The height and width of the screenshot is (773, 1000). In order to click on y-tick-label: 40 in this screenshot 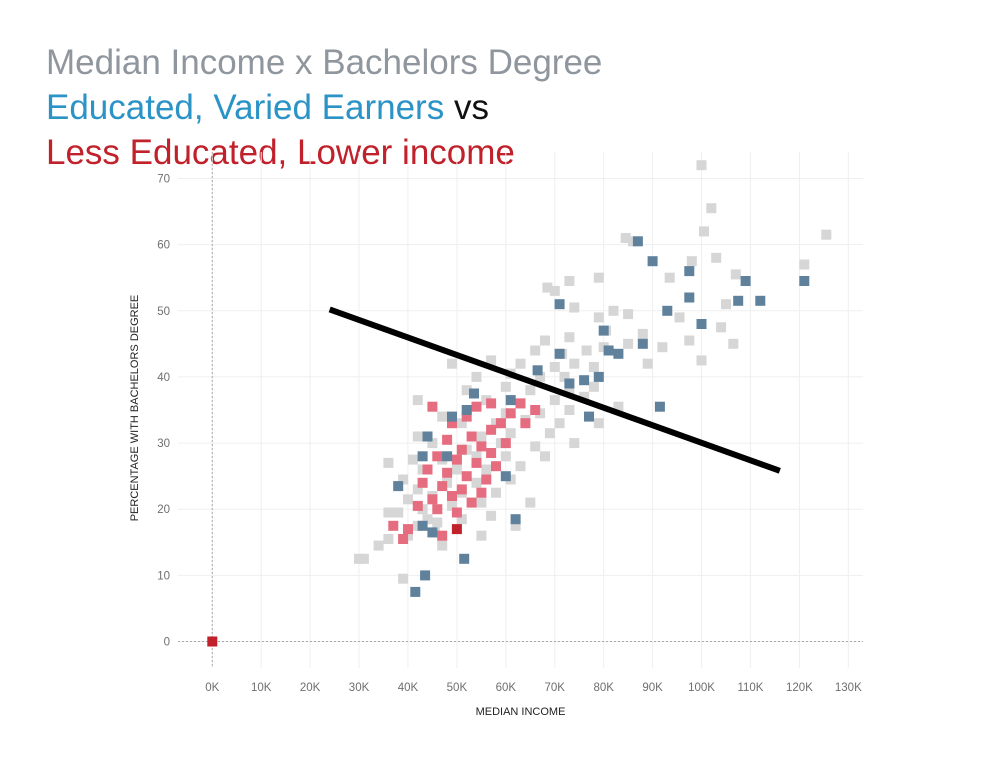, I will do `click(163, 378)`.